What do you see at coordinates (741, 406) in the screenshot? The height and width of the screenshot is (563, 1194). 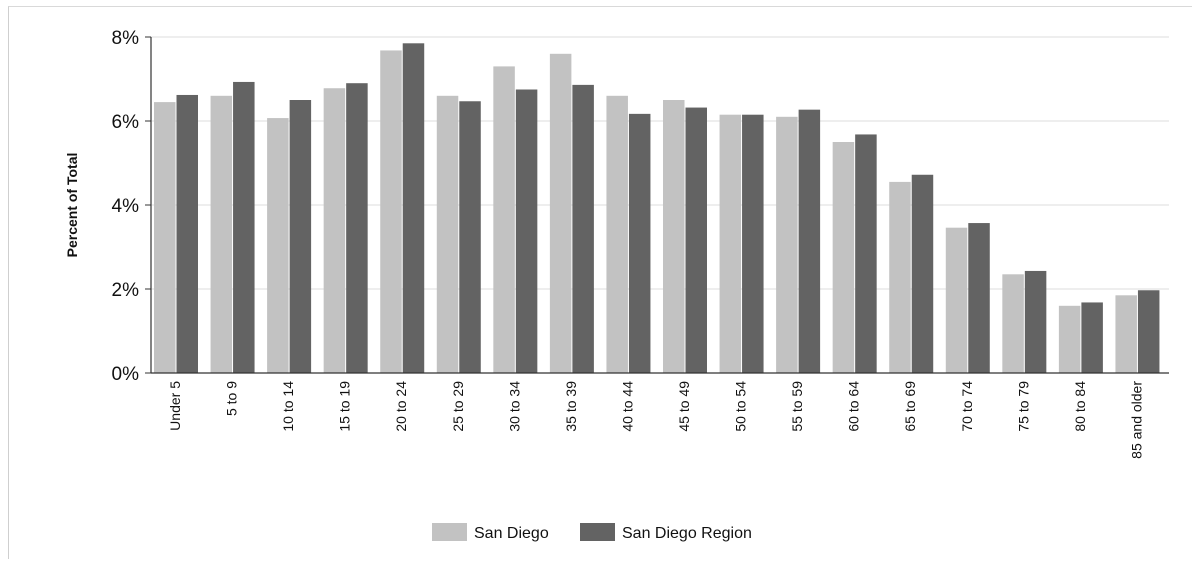 I see `x-tick-label: 50 to 54` at bounding box center [741, 406].